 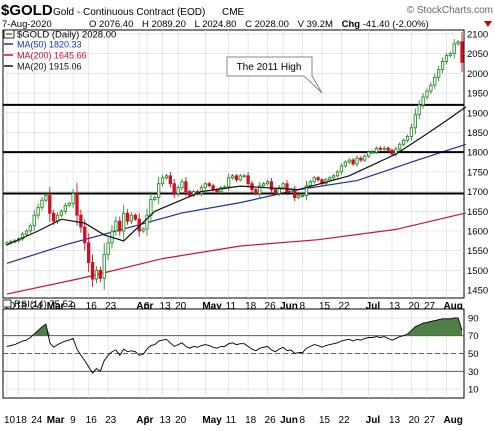 What do you see at coordinates (147, 420) in the screenshot?
I see `x-tick-label-bottom: 6` at bounding box center [147, 420].